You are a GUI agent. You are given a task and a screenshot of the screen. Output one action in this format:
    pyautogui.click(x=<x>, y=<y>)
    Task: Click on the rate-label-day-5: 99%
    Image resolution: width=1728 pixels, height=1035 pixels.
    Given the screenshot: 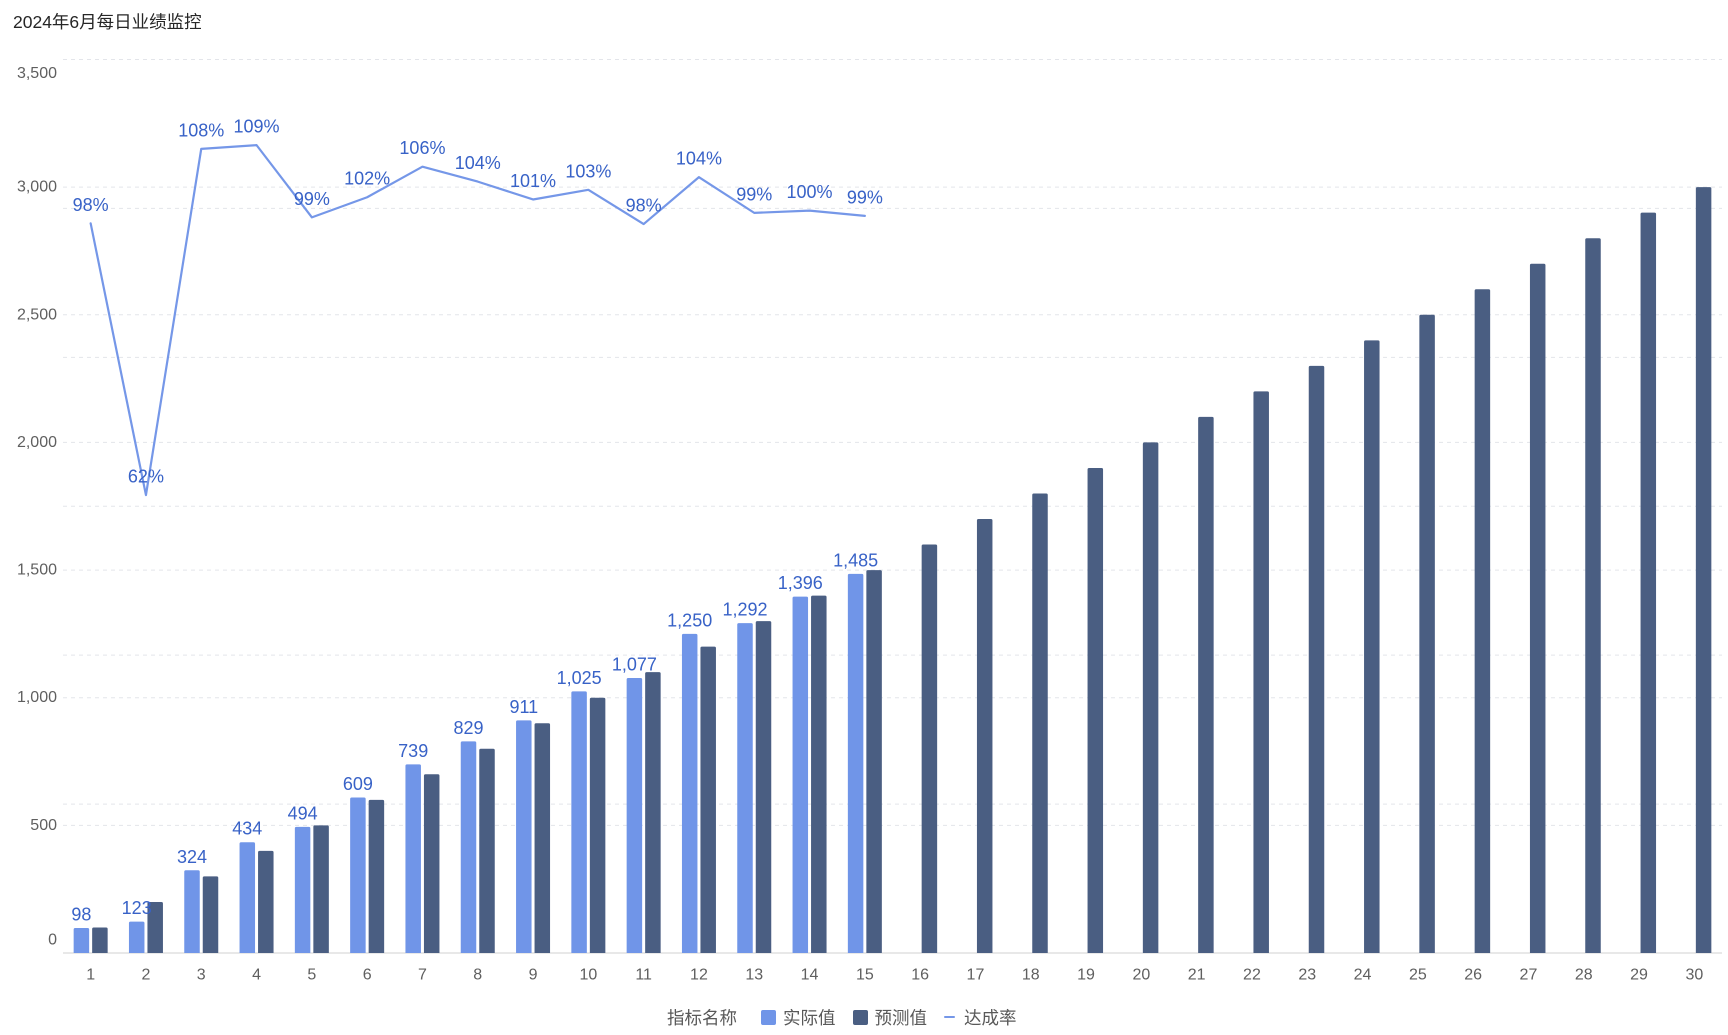 What is the action you would take?
    pyautogui.click(x=312, y=199)
    